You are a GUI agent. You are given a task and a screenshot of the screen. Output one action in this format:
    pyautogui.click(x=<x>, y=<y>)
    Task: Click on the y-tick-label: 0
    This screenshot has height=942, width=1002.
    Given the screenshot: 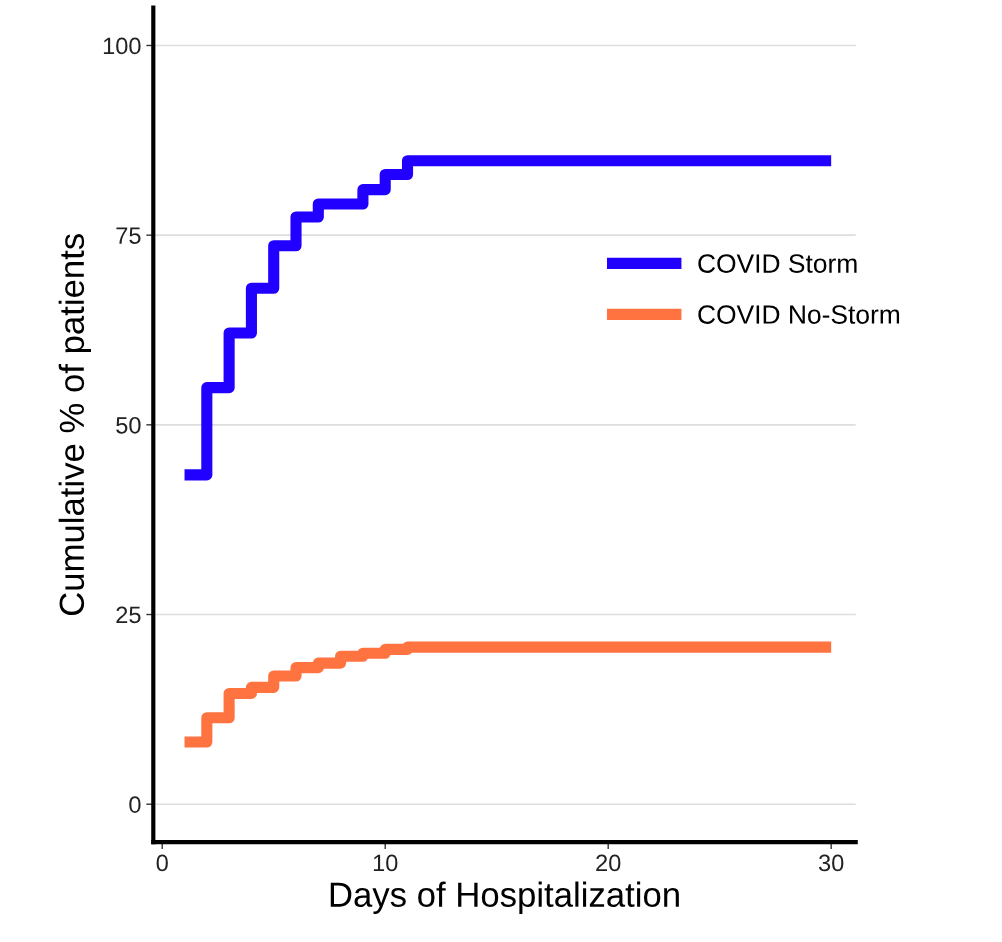 What is the action you would take?
    pyautogui.click(x=135, y=804)
    